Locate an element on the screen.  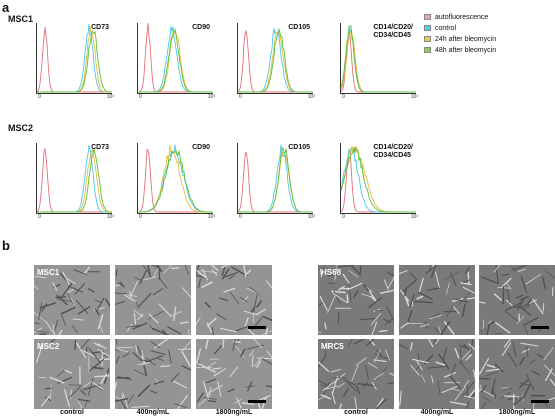
histogram-1-4: CD14/CD20/ CD34/CD45 0 10³ is located at coordinates (379, 61).